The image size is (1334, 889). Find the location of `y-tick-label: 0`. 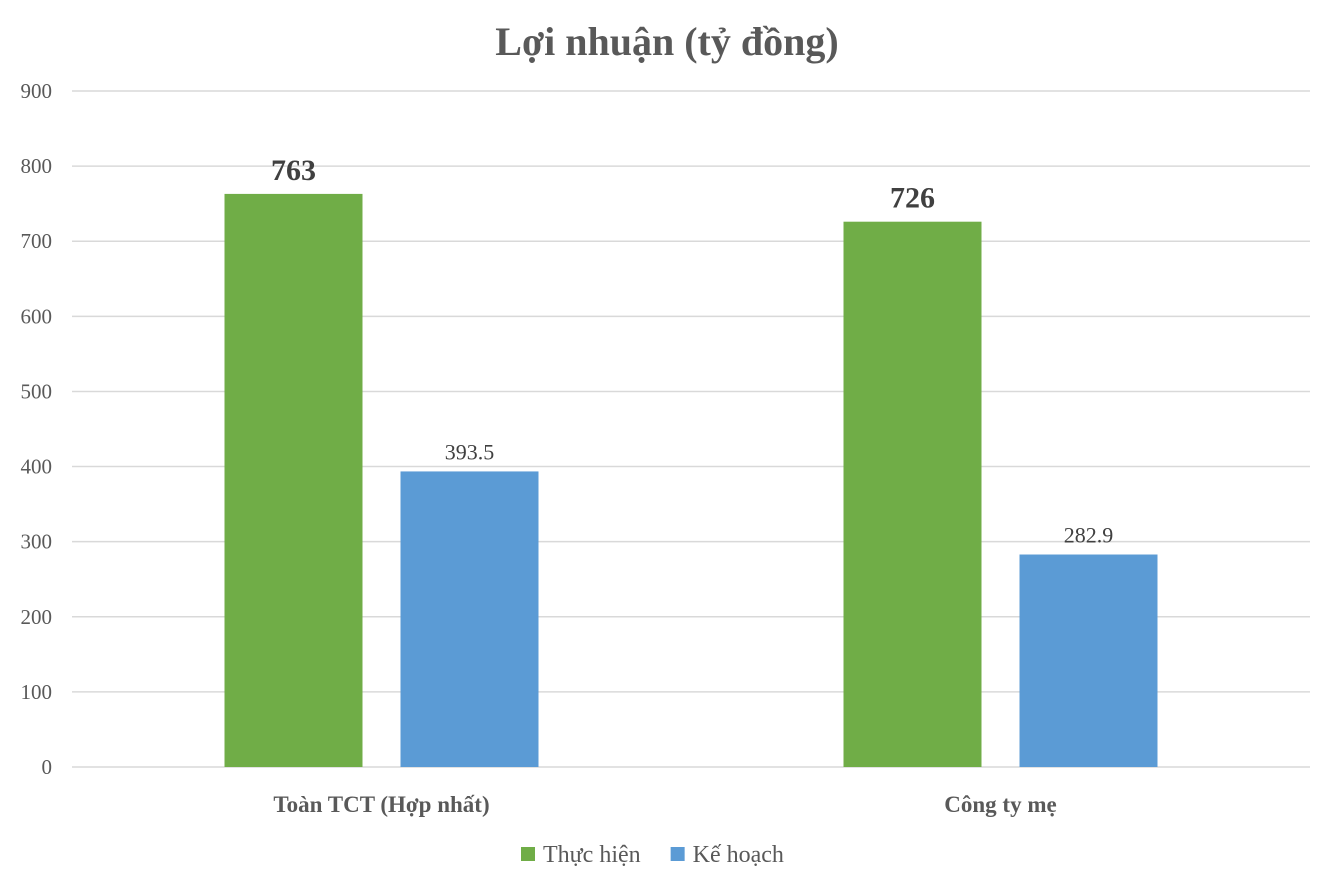

y-tick-label: 0 is located at coordinates (47, 767).